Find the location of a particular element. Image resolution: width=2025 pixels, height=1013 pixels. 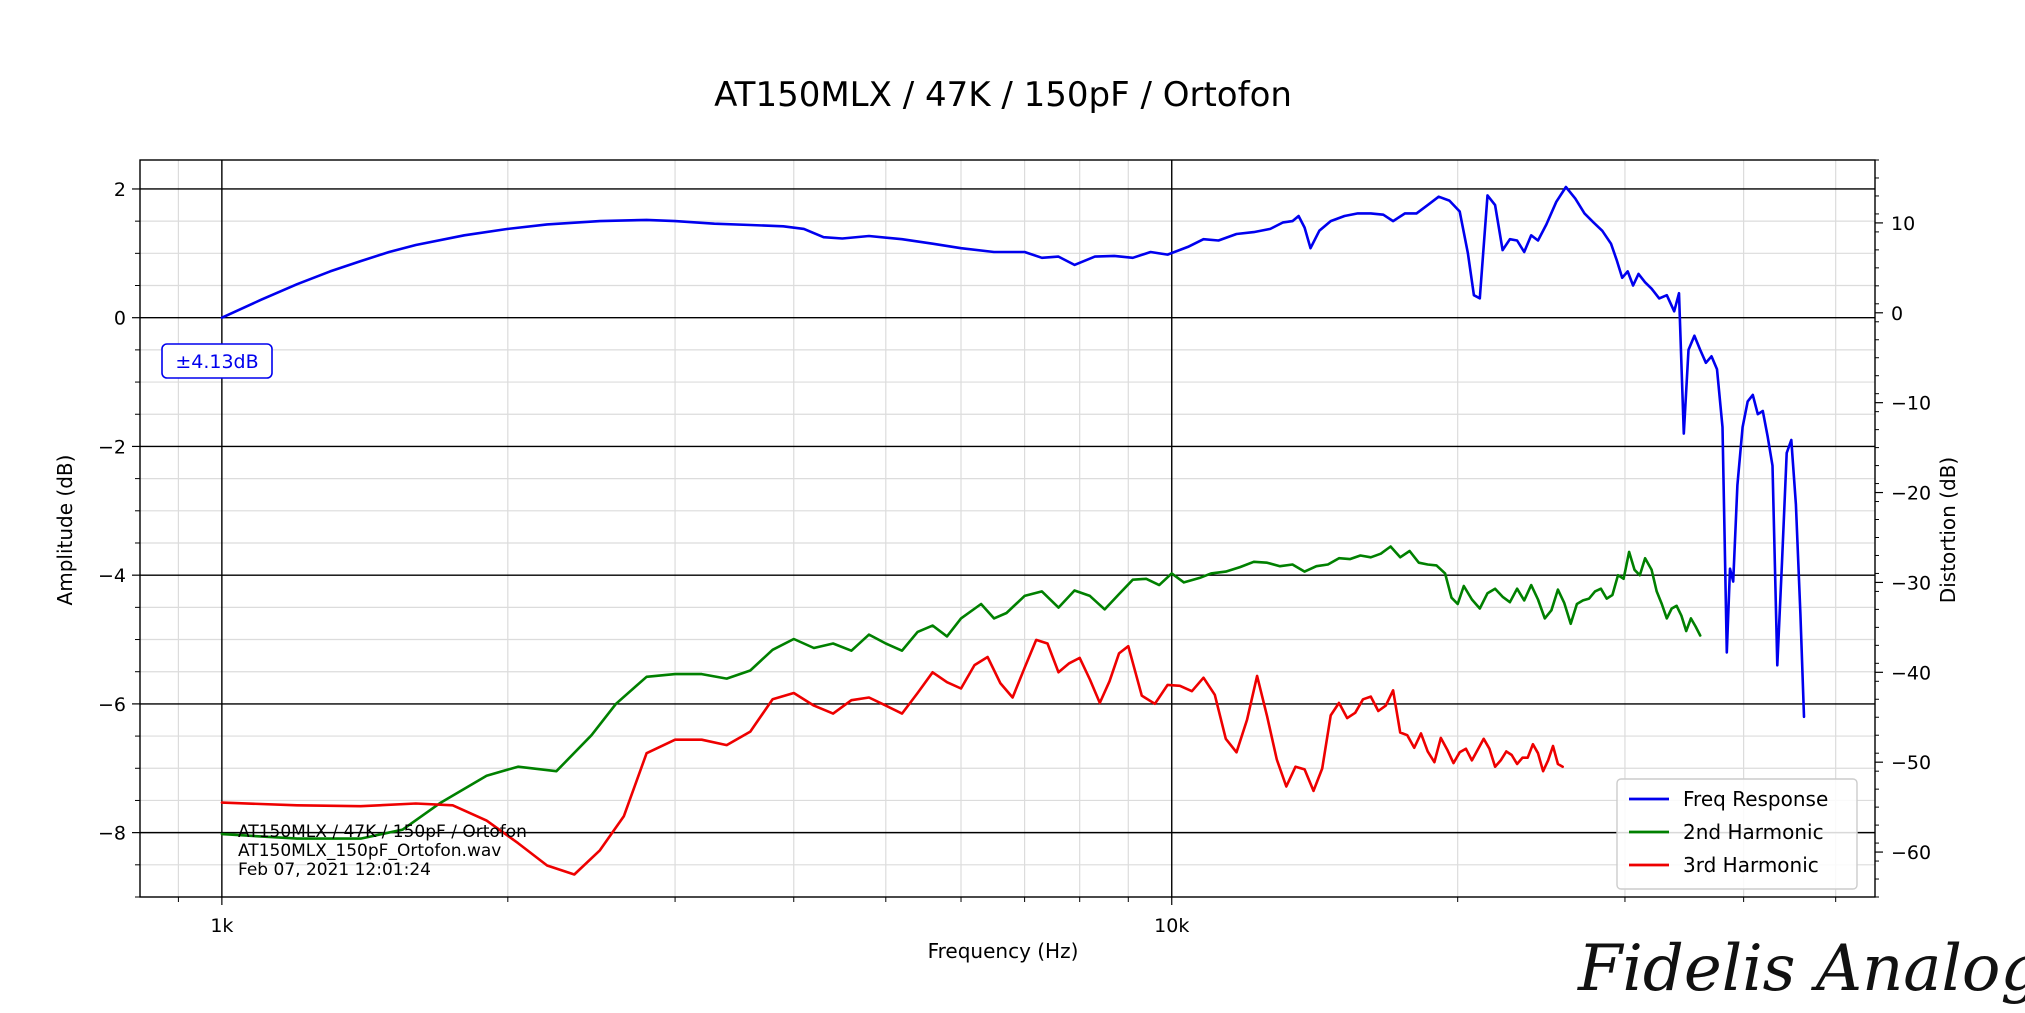

range-badge: ±4.13dB is located at coordinates (217, 361).